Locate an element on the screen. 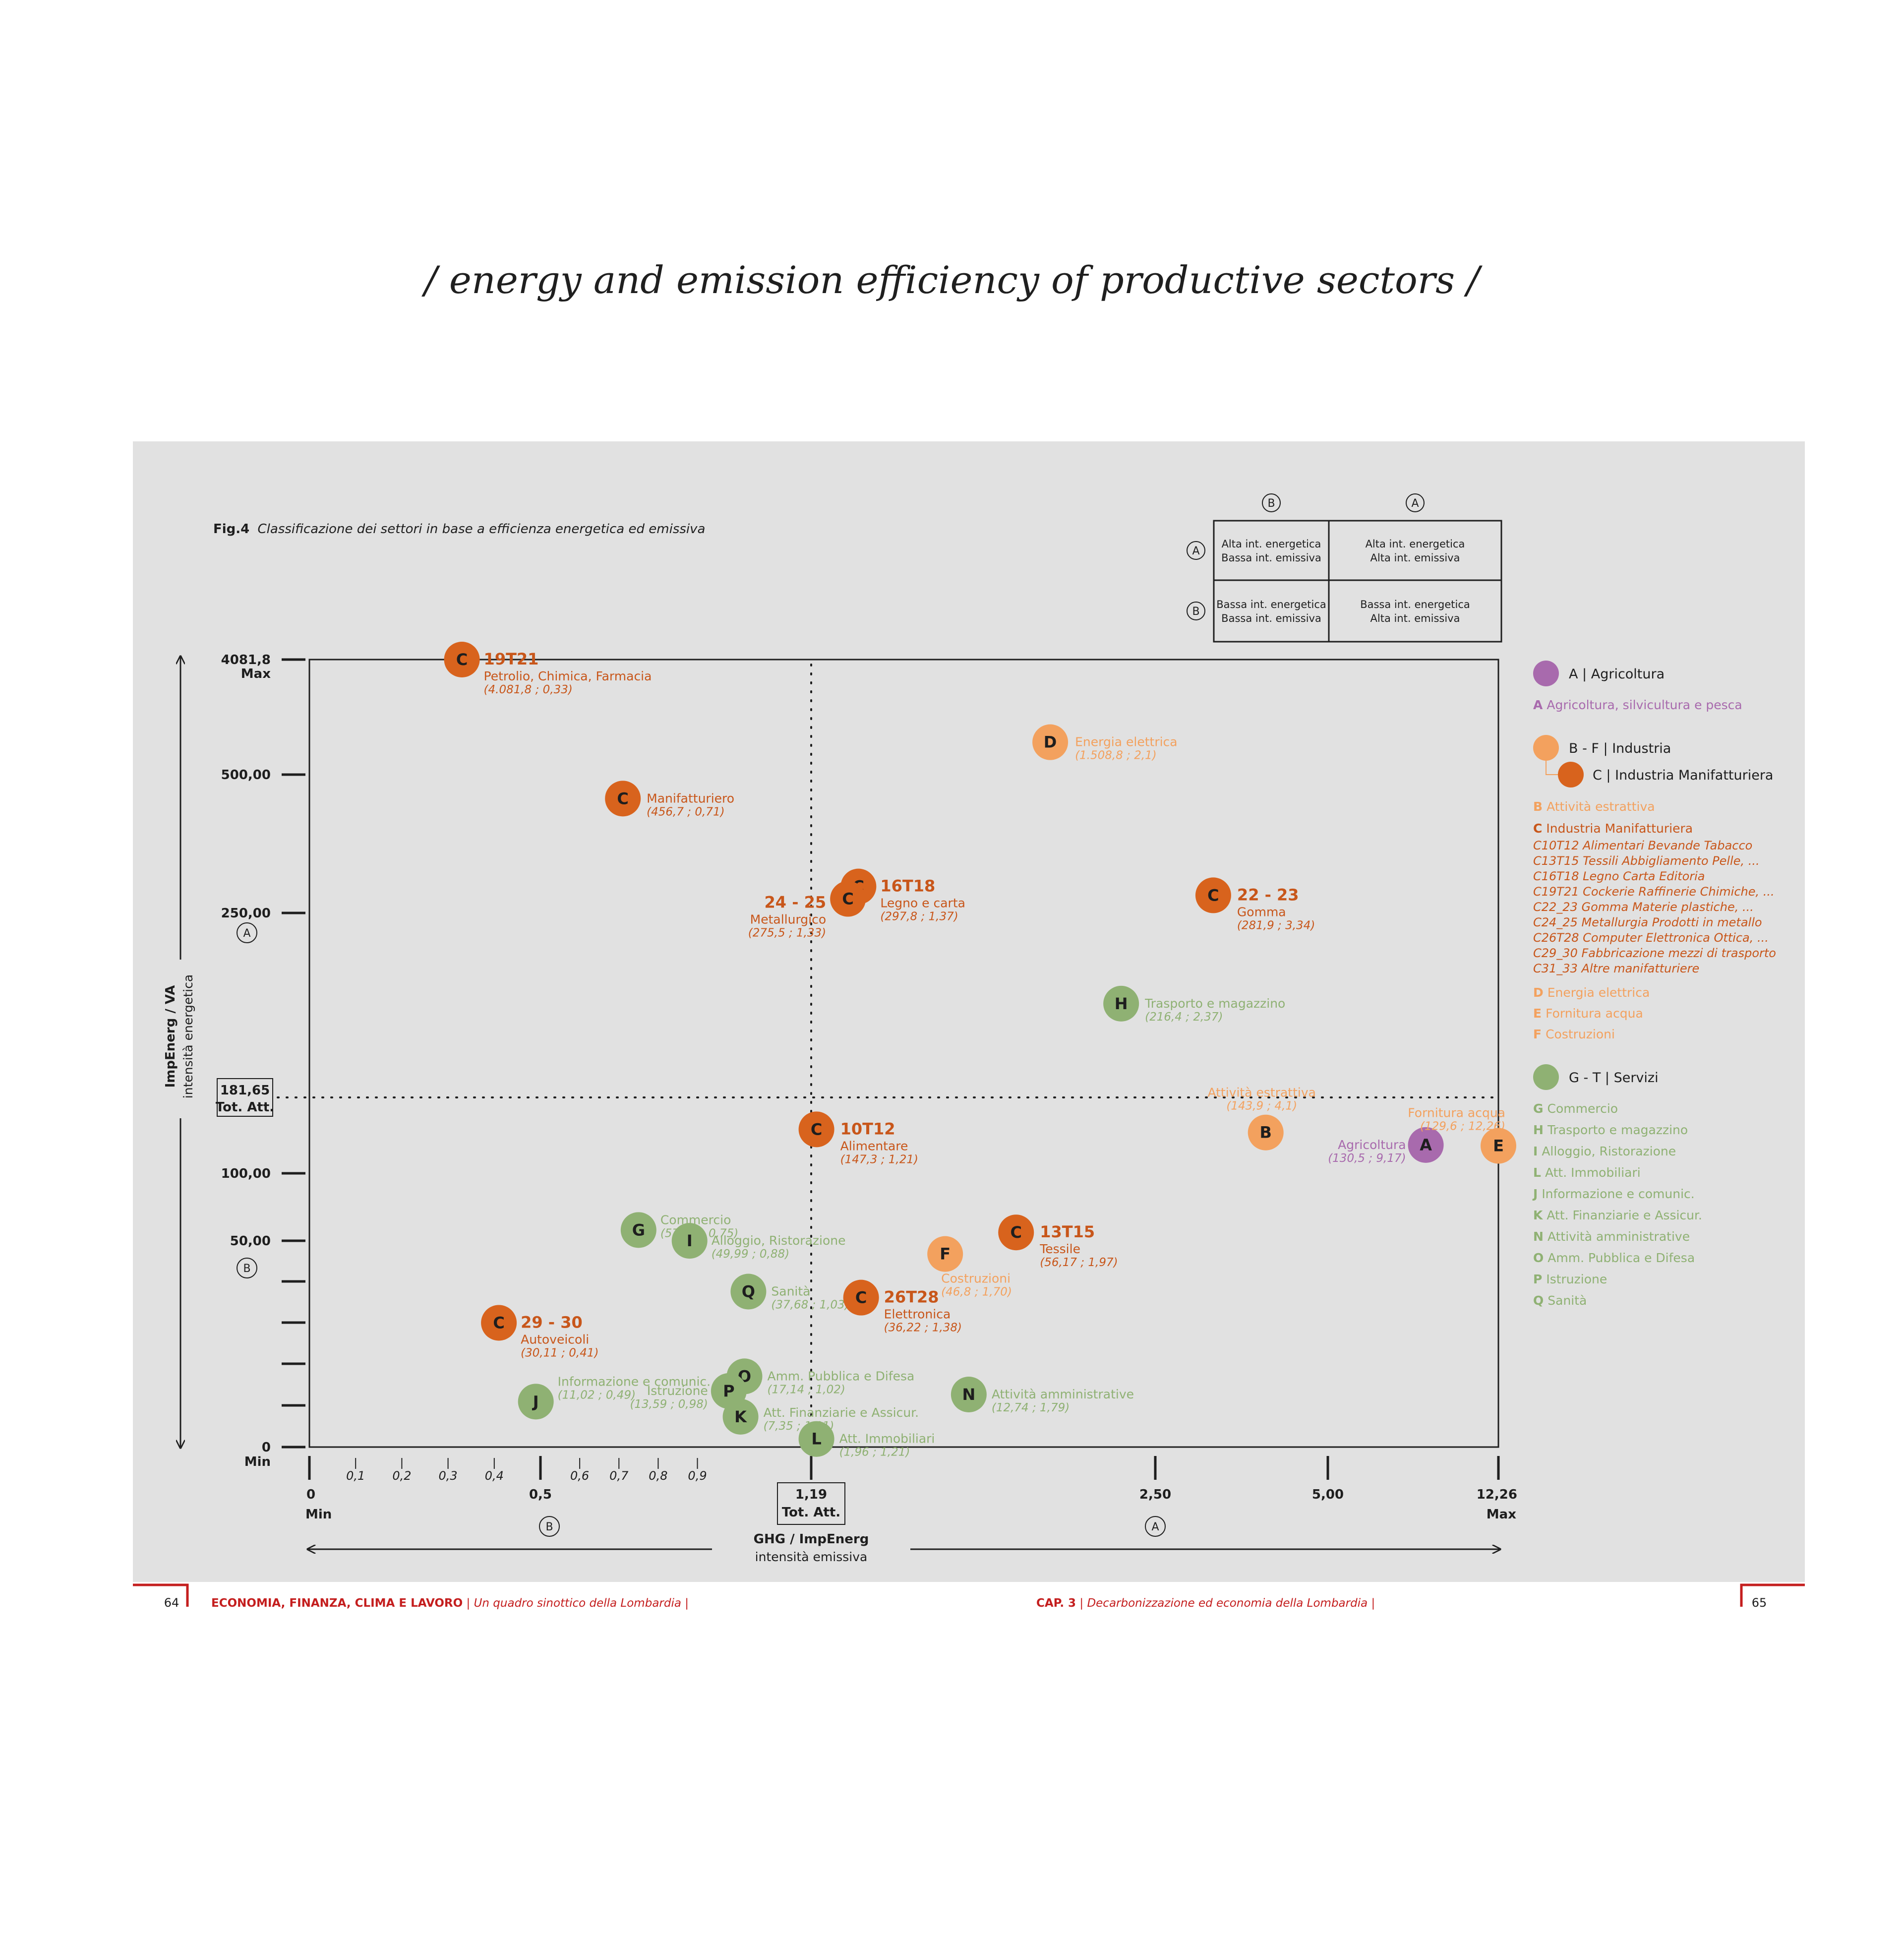 Image resolution: width=1904 pixels, height=1938 pixels. point-title: 19T21 is located at coordinates (511, 659).